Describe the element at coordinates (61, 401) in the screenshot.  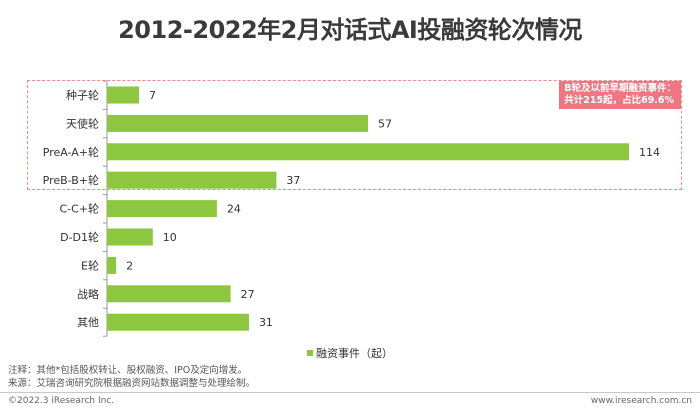
I see `footer-copyright: ©2022.3 iResearch Inc.` at that location.